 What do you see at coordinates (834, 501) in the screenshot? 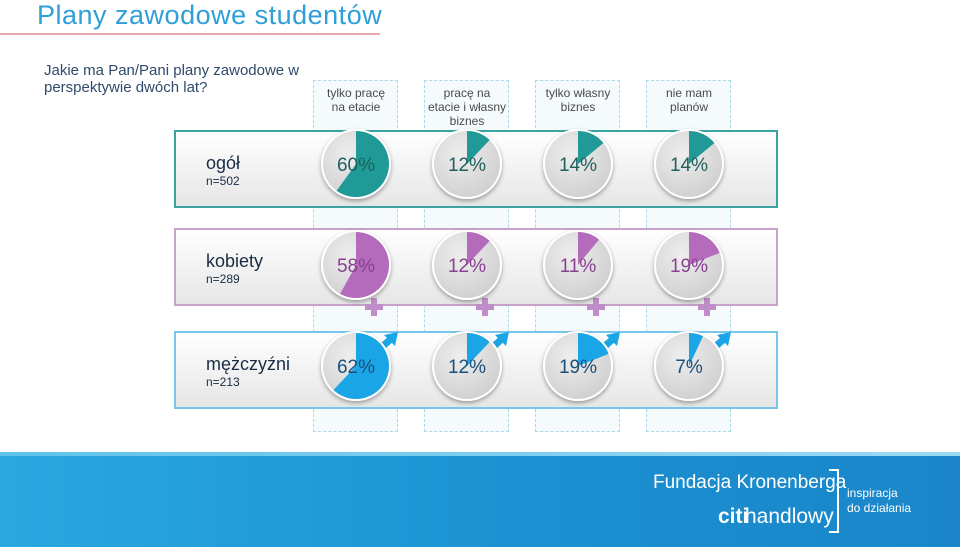
I see `brand-bracket` at bounding box center [834, 501].